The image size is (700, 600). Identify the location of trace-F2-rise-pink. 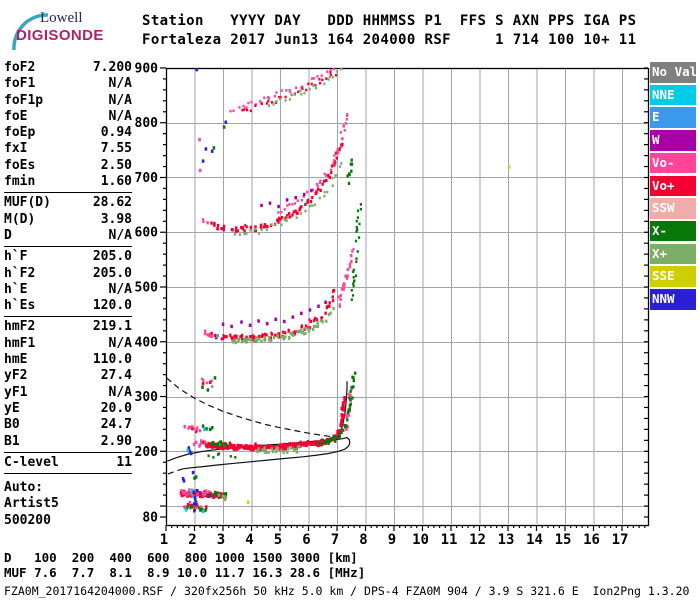
(346, 277).